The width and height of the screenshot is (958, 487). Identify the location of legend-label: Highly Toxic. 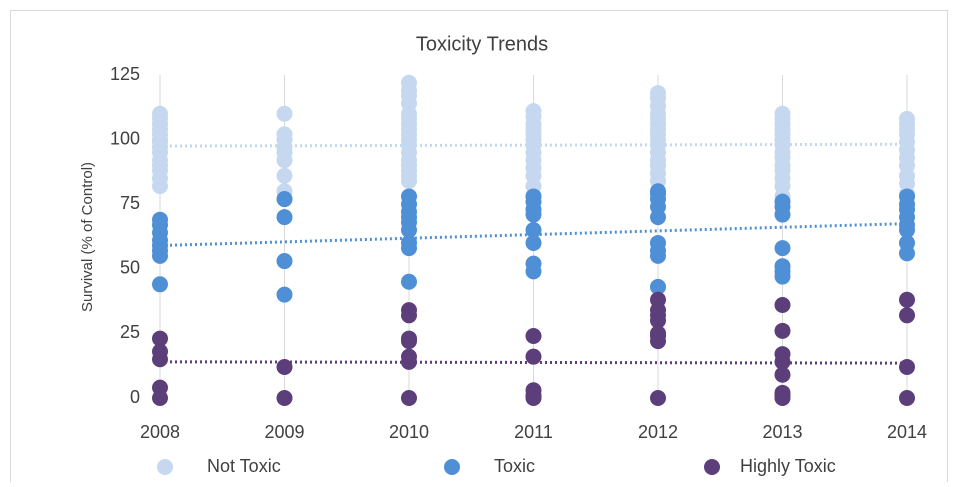
(788, 466).